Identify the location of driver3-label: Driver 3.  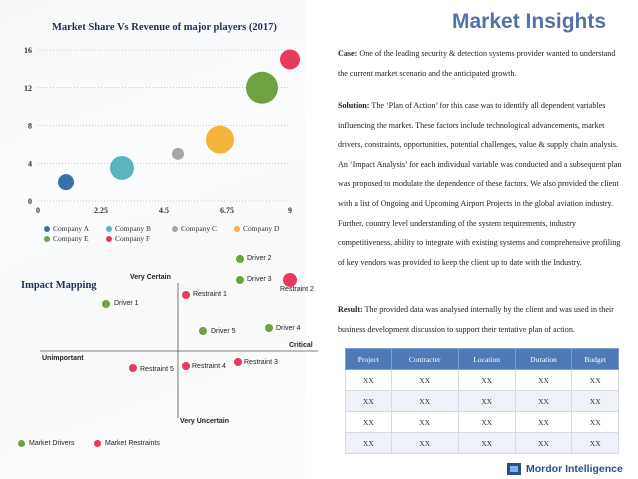
(259, 279).